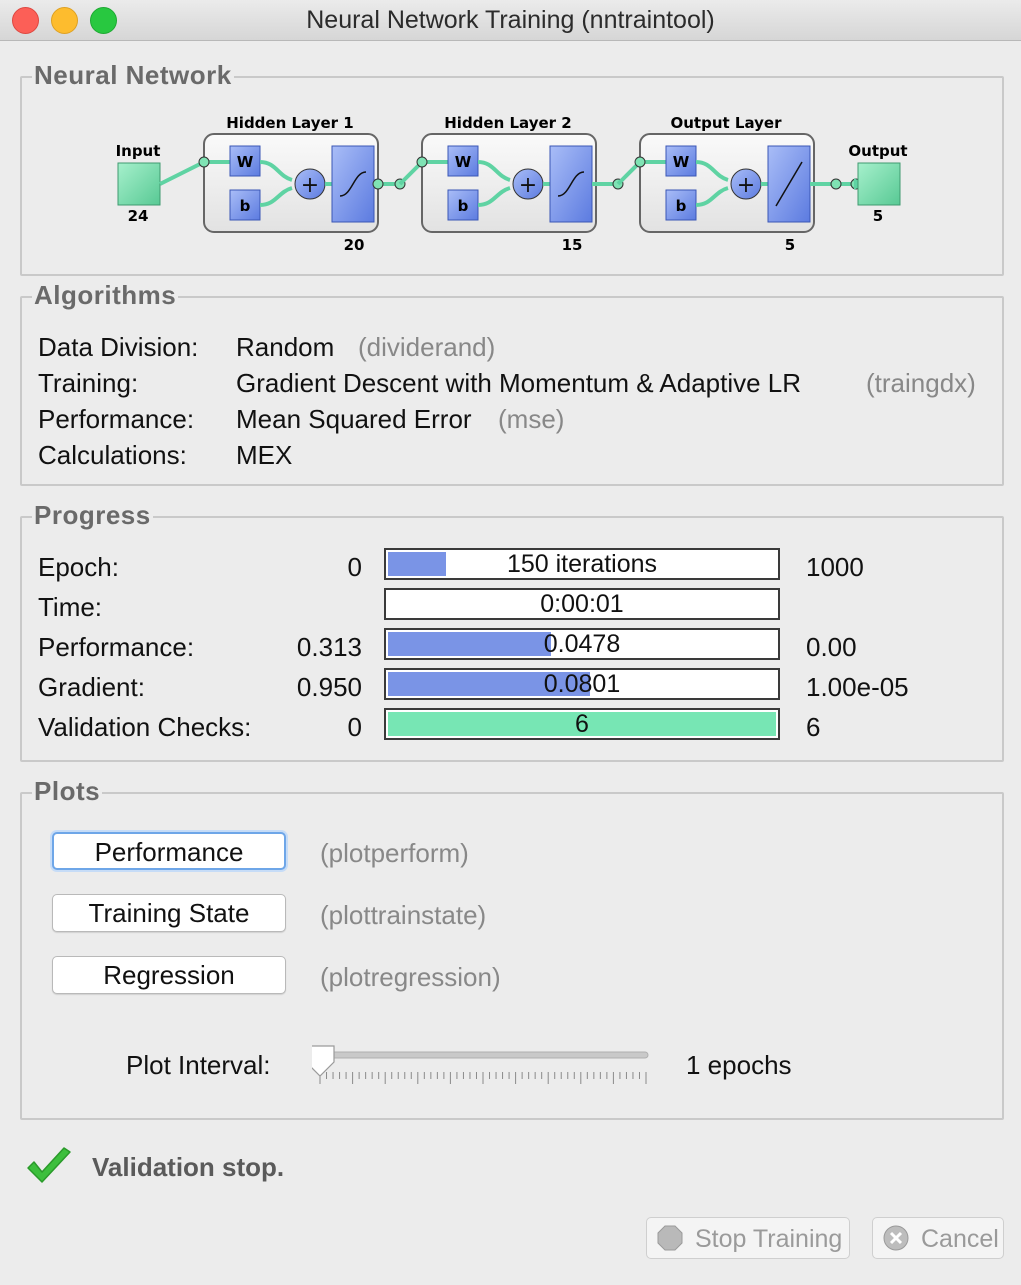  Describe the element at coordinates (67, 791) in the screenshot. I see `plots-section-title: Plots` at that location.